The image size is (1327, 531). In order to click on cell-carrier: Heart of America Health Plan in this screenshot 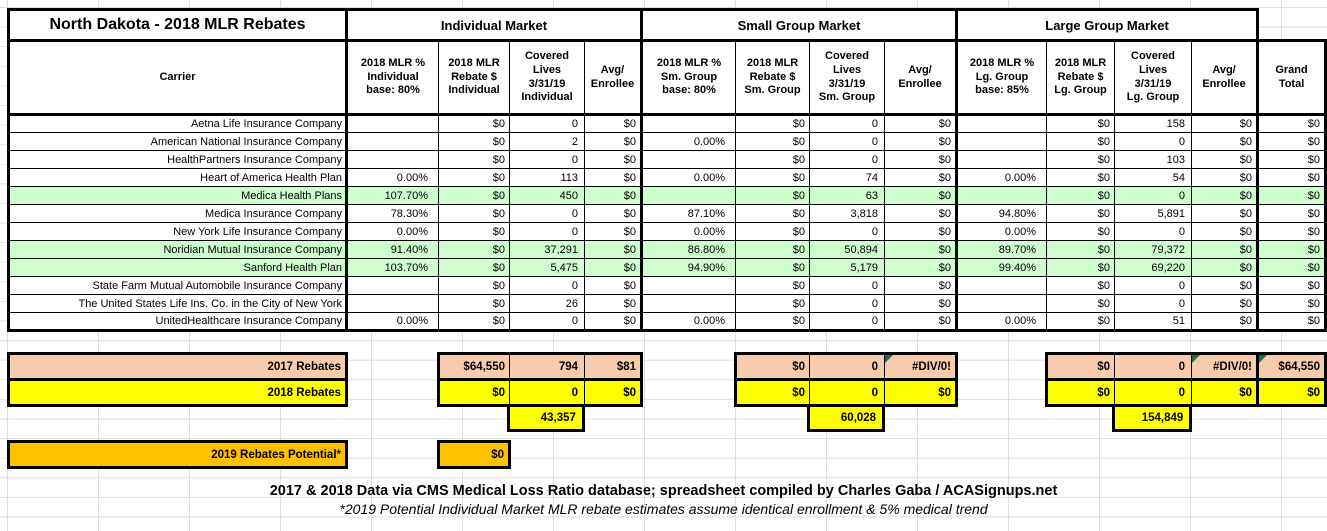, I will do `click(177, 177)`.